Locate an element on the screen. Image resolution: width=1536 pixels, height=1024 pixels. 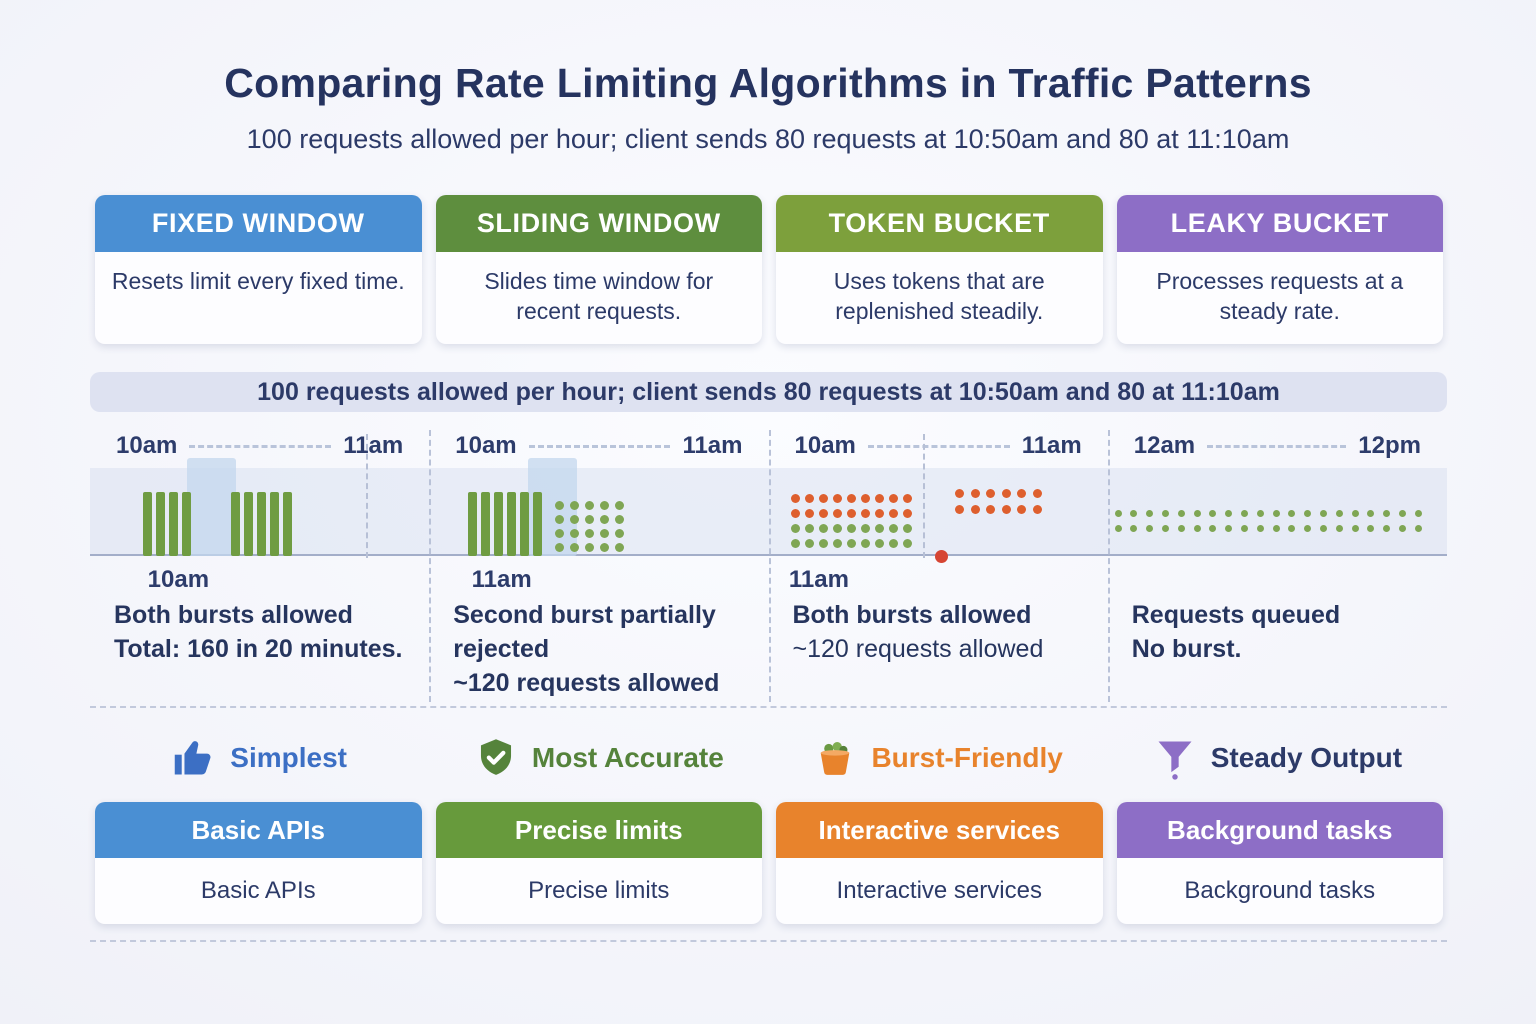
timeline-result: Requests queued No burst. is located at coordinates (1287, 632).